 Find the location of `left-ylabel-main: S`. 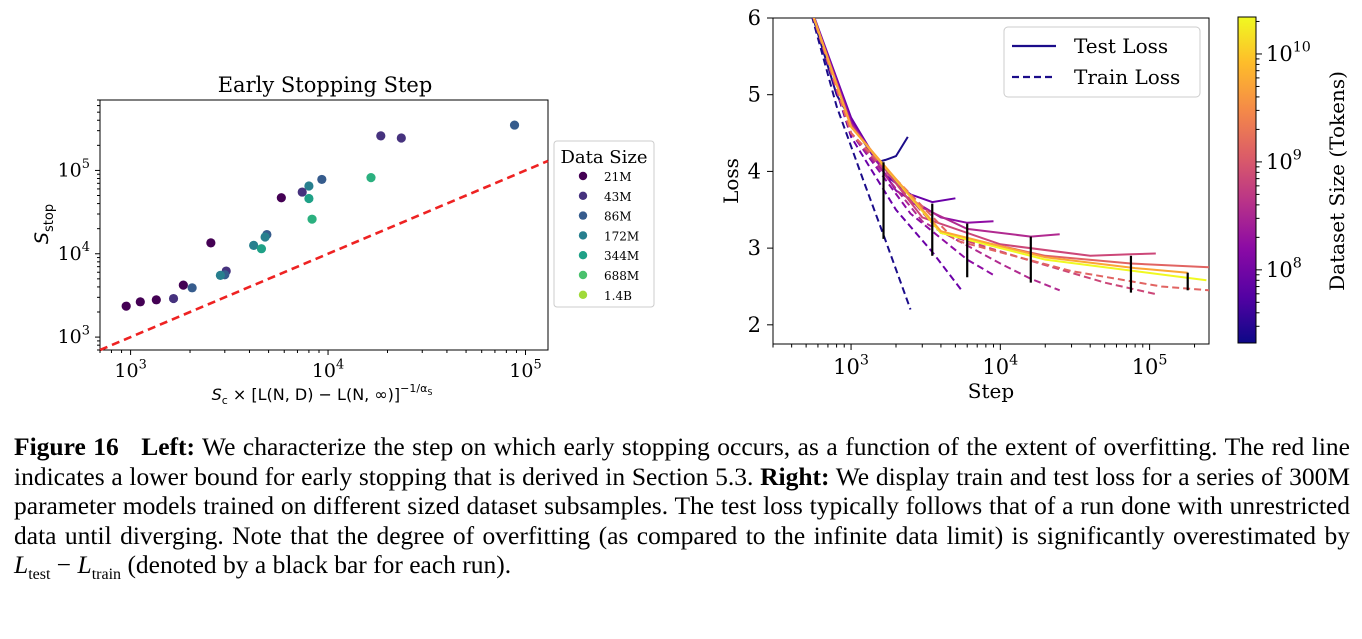

left-ylabel-main: S is located at coordinates (42, 238).